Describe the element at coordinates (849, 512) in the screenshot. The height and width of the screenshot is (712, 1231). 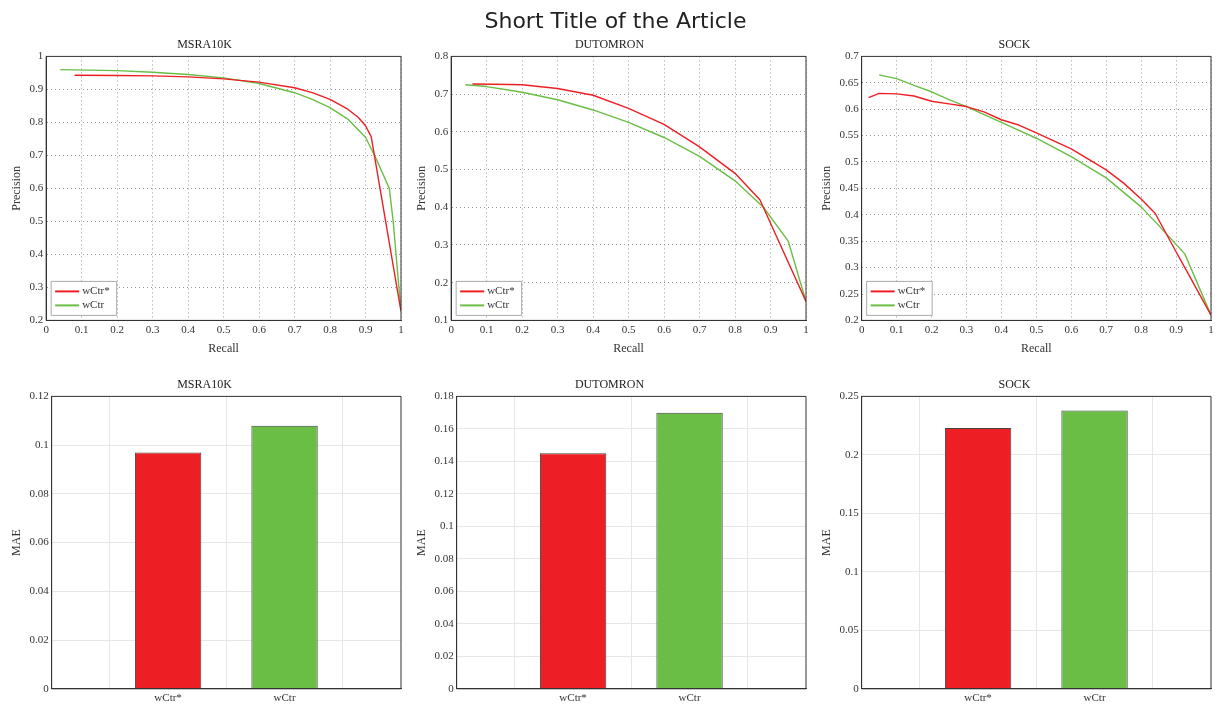
I see `y-tick-label: 0.15` at that location.